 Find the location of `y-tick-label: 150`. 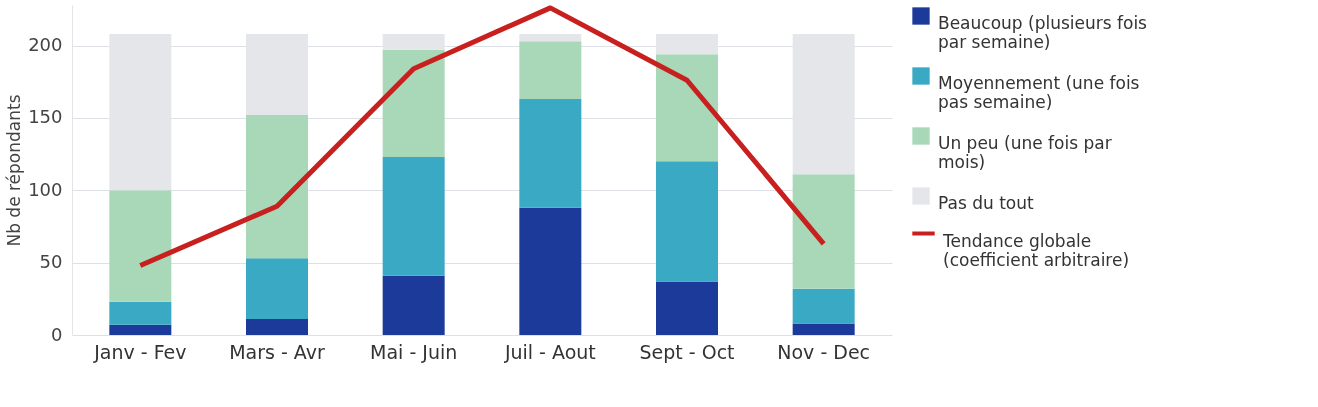

y-tick-label: 150 is located at coordinates (45, 117).